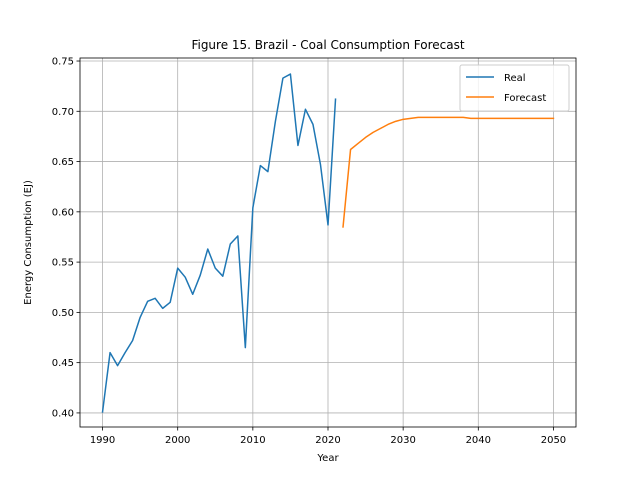 The height and width of the screenshot is (480, 640). I want to click on x-tick-label: 2050, so click(553, 440).